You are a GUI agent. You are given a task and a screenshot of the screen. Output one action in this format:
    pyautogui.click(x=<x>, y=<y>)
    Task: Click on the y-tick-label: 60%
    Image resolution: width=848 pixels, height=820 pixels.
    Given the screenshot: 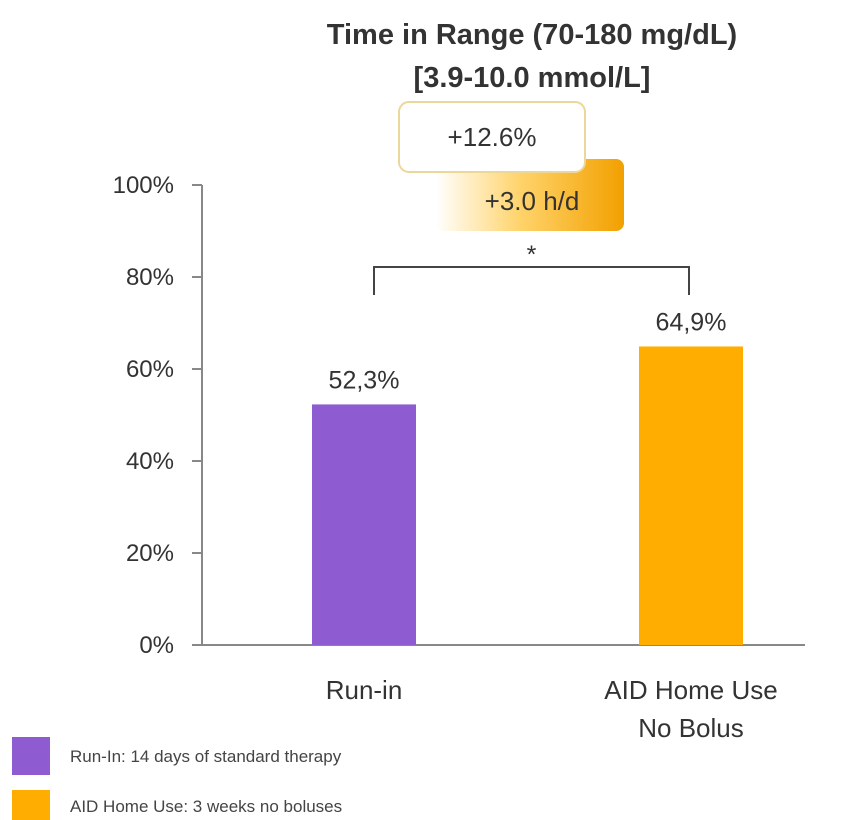 What is the action you would take?
    pyautogui.click(x=150, y=369)
    